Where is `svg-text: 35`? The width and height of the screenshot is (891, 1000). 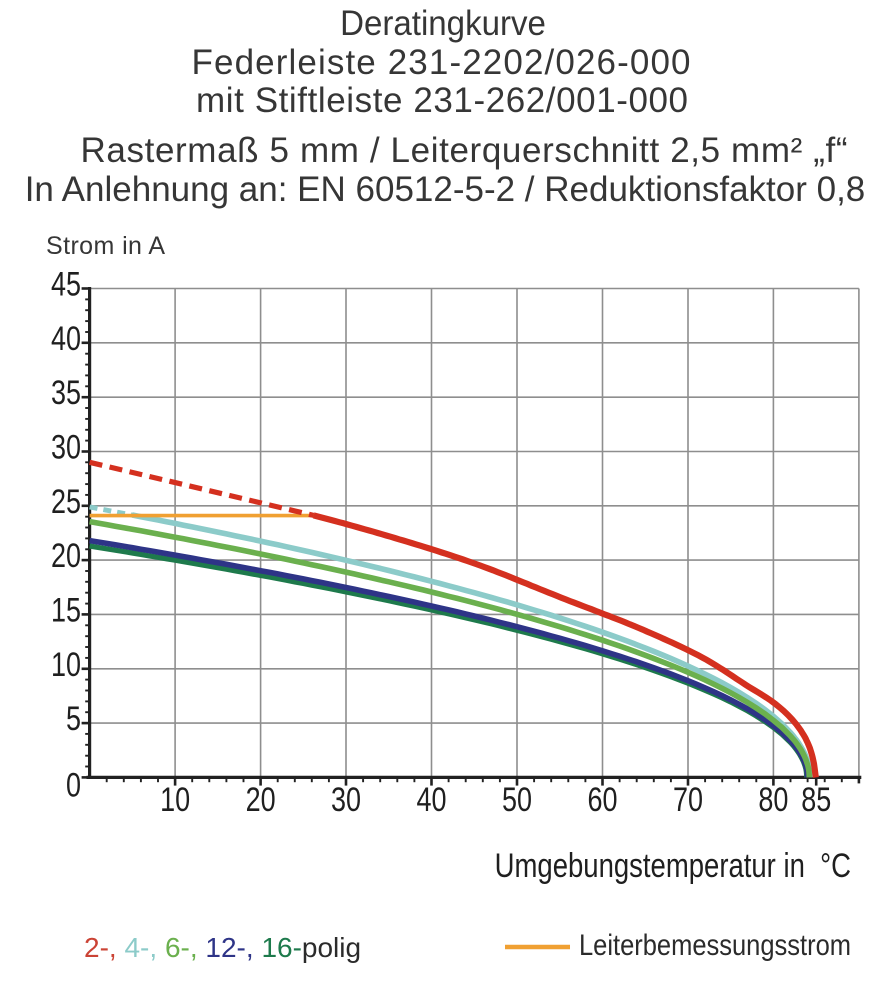 svg-text: 35 is located at coordinates (66, 392).